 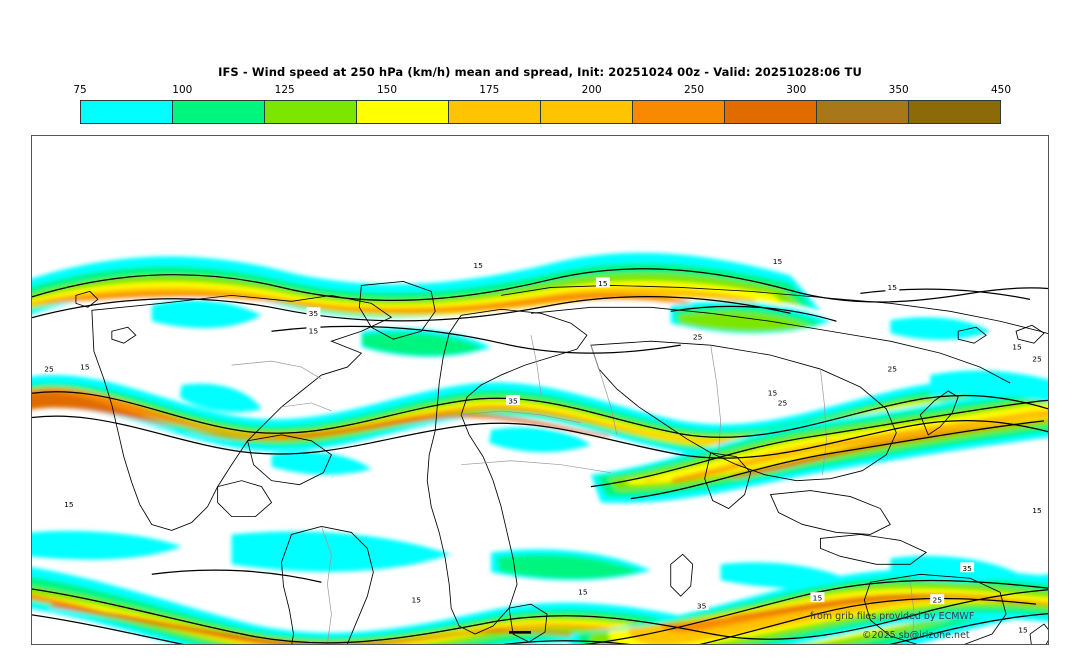 What do you see at coordinates (489, 90) in the screenshot?
I see `colorbar-tick-175: 175` at bounding box center [489, 90].